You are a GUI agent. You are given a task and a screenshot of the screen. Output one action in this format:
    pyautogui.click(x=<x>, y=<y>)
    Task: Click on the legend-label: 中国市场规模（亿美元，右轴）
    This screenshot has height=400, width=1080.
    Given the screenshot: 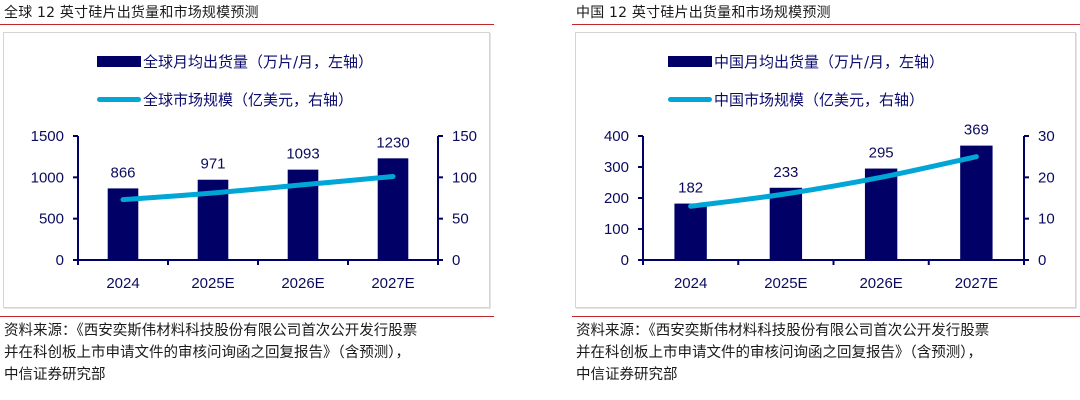 What is the action you would take?
    pyautogui.click(x=819, y=100)
    